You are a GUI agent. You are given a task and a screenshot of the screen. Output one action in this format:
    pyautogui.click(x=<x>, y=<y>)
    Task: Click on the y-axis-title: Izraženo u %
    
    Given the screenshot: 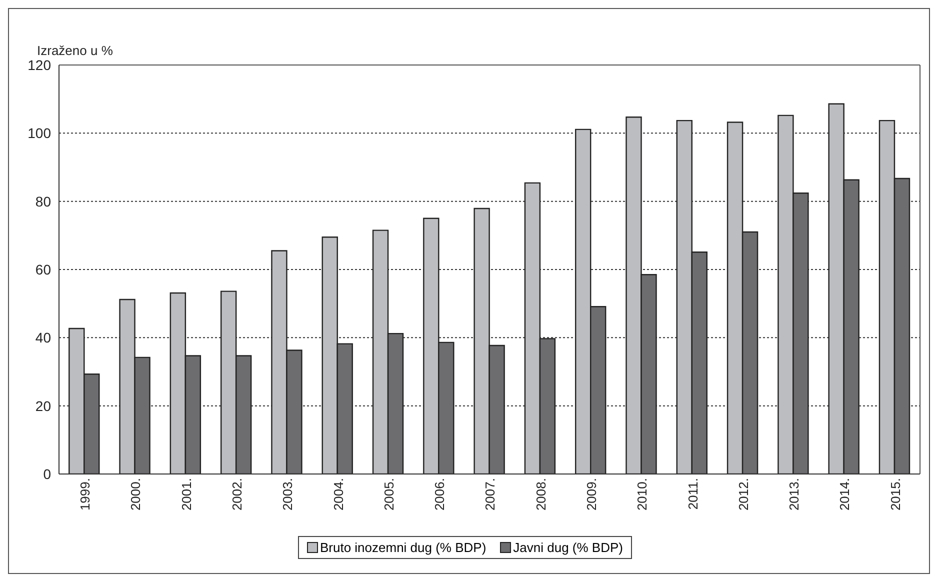 What is the action you would take?
    pyautogui.click(x=75, y=50)
    